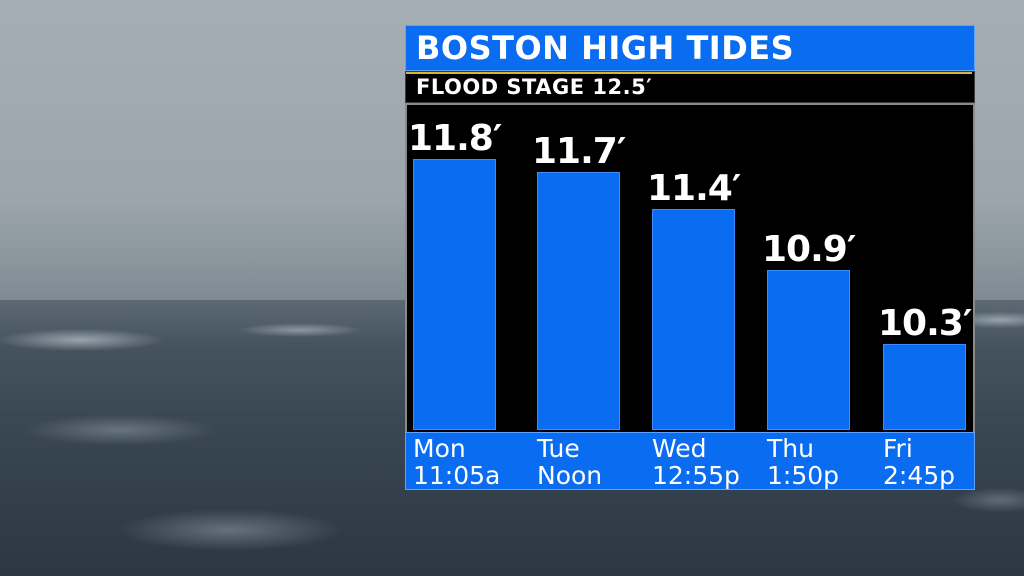 Image resolution: width=1024 pixels, height=576 pixels. What do you see at coordinates (578, 300) in the screenshot?
I see `bar-tue` at bounding box center [578, 300].